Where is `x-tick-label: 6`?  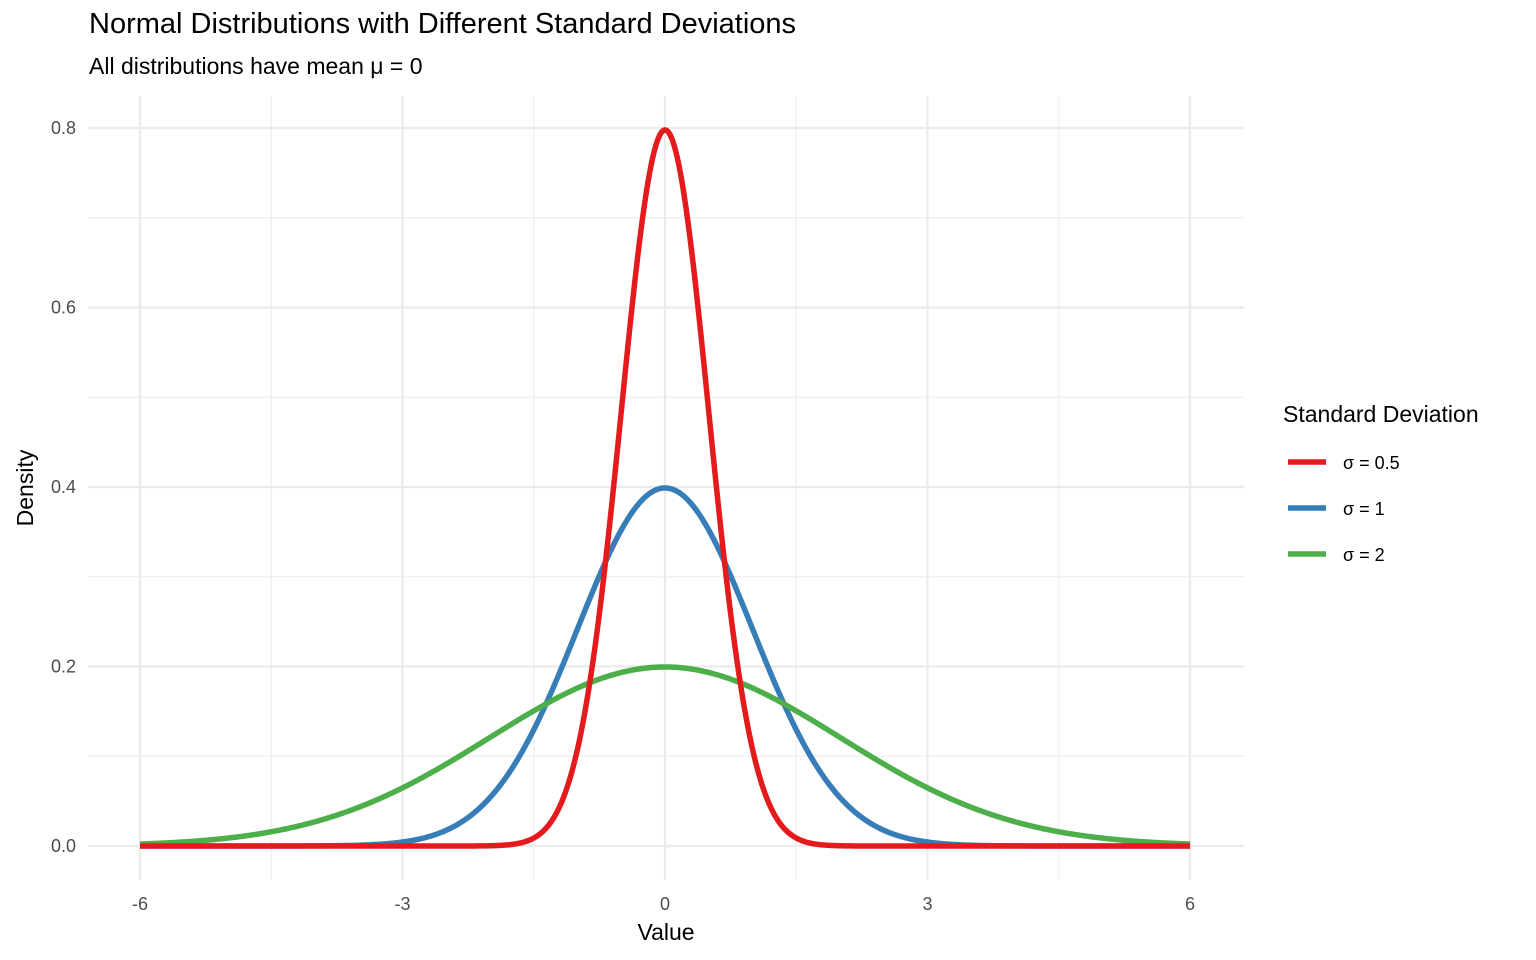
x-tick-label: 6 is located at coordinates (1190, 904).